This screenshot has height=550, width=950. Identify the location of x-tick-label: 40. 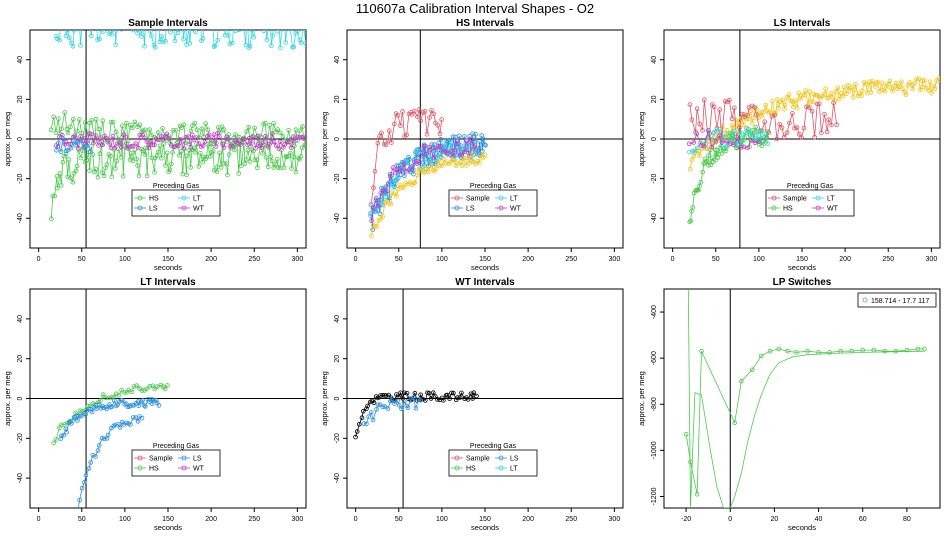
(819, 519).